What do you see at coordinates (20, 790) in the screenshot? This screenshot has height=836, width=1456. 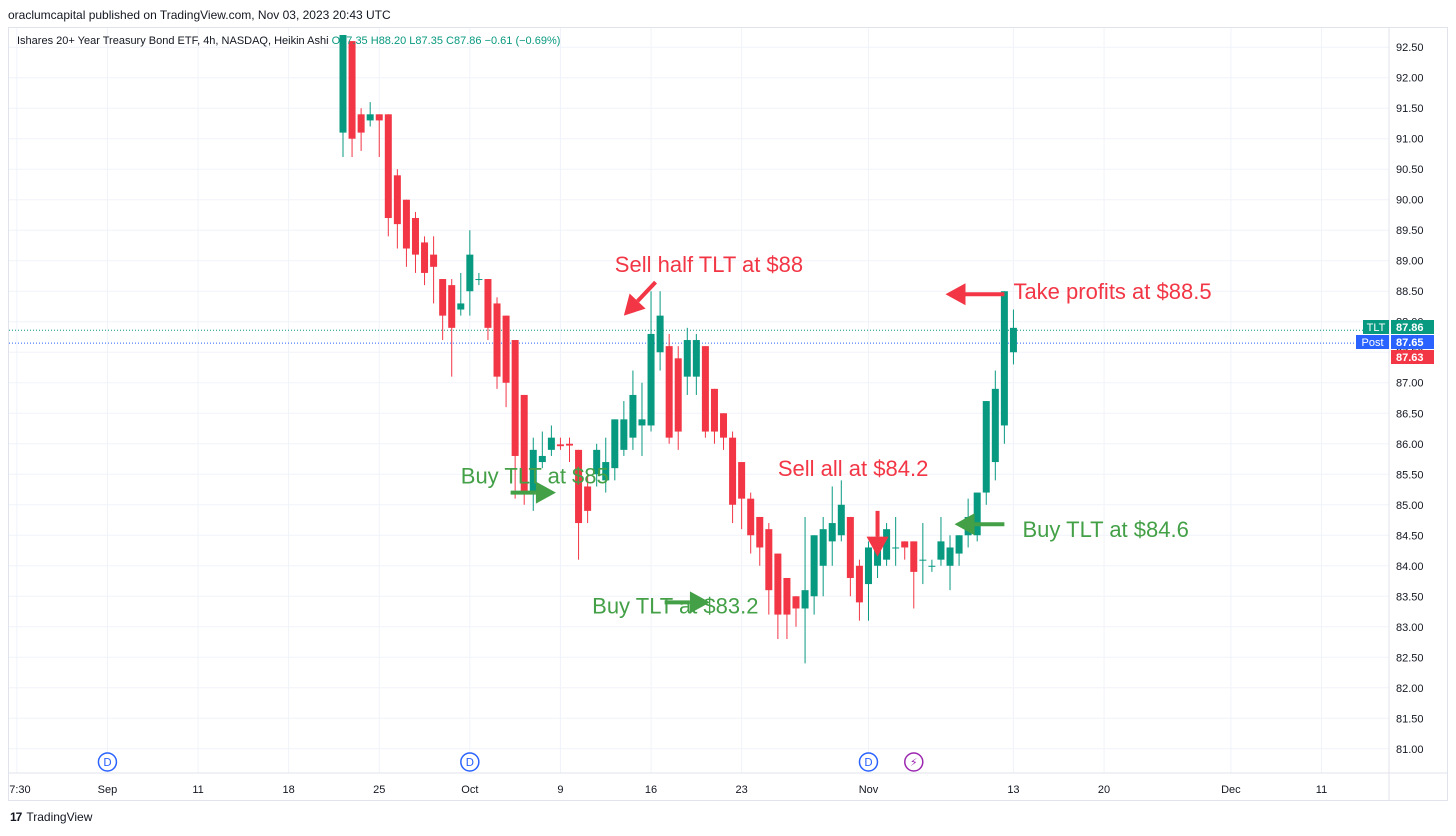 I see `x-tick-label: 17:30` at bounding box center [20, 790].